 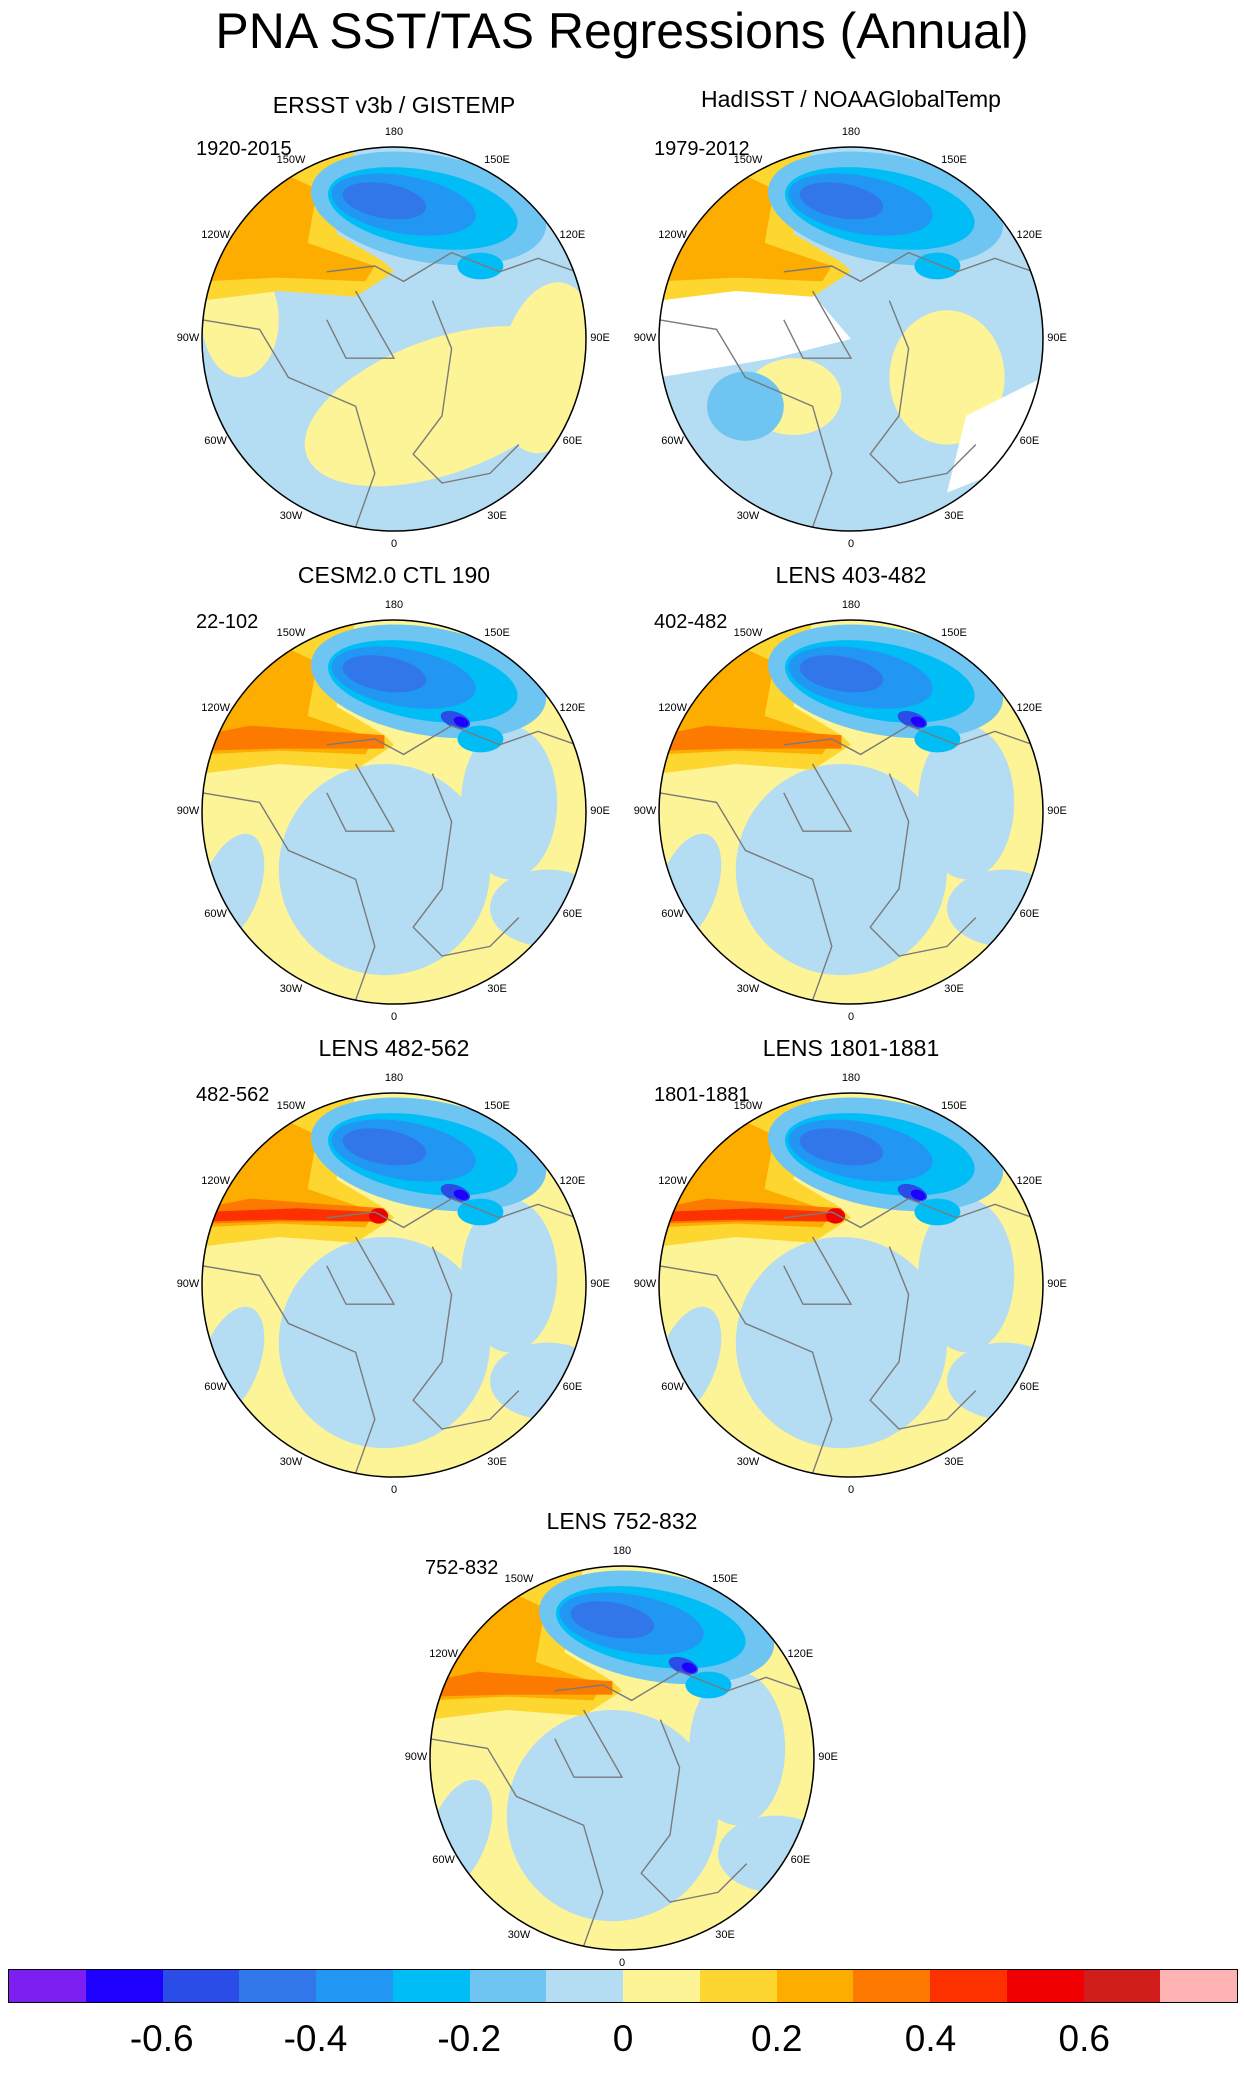 What do you see at coordinates (469, 2038) in the screenshot?
I see `colorbar-tick-label: -0.2` at bounding box center [469, 2038].